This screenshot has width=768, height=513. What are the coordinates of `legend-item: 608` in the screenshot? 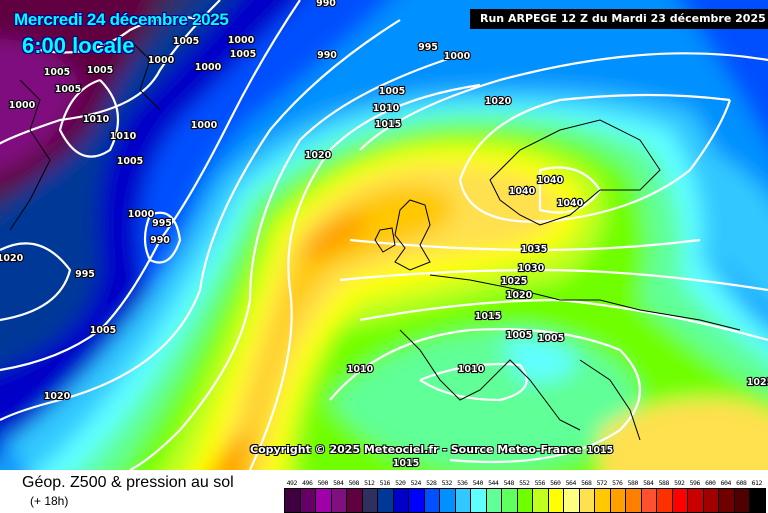 It's located at (741, 496).